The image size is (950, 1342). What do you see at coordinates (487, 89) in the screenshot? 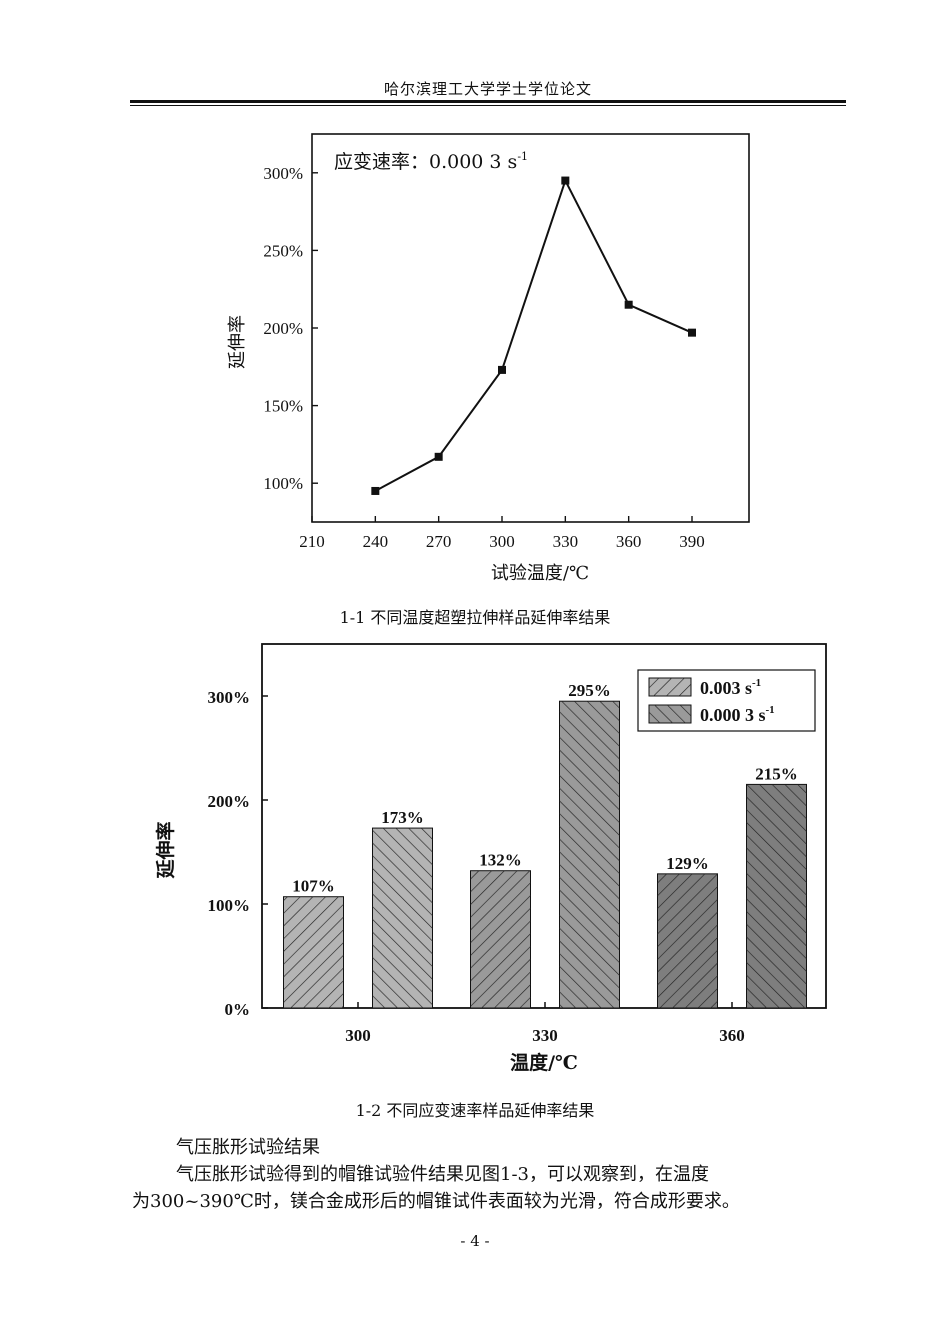
I see `page-header: 哈尔滨理工大学学士学位论文` at bounding box center [487, 89].